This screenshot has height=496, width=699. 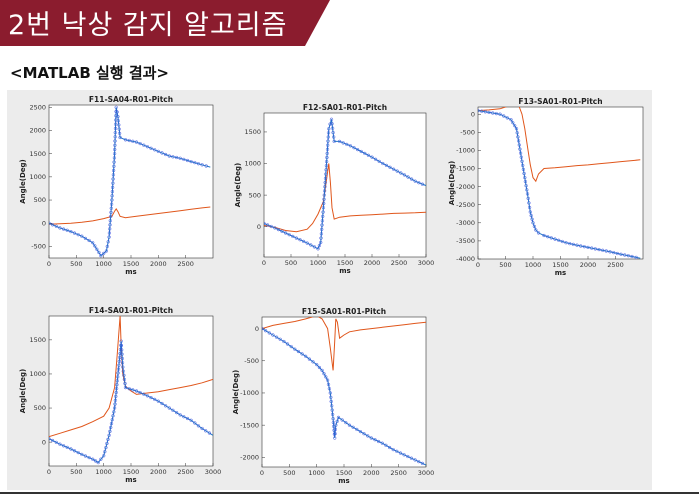 What do you see at coordinates (37, 177) in the screenshot?
I see `y-tick-label: 1000` at bounding box center [37, 177].